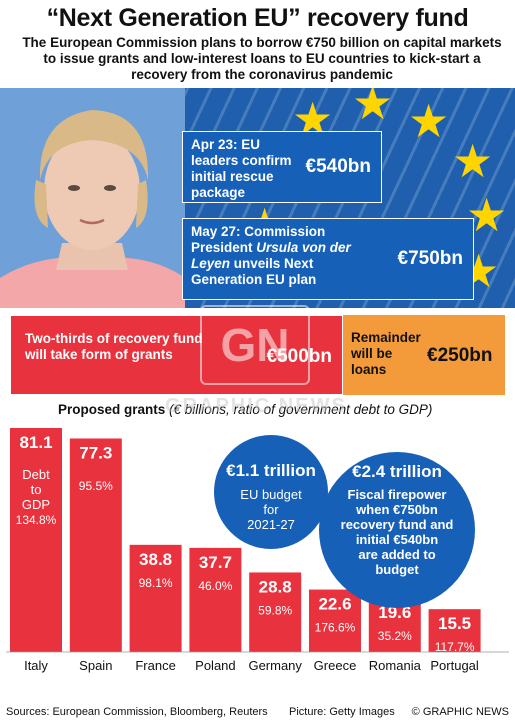 This screenshot has width=515, height=724. What do you see at coordinates (397, 569) in the screenshot?
I see `bubble-fiscal-text: budget` at bounding box center [397, 569].